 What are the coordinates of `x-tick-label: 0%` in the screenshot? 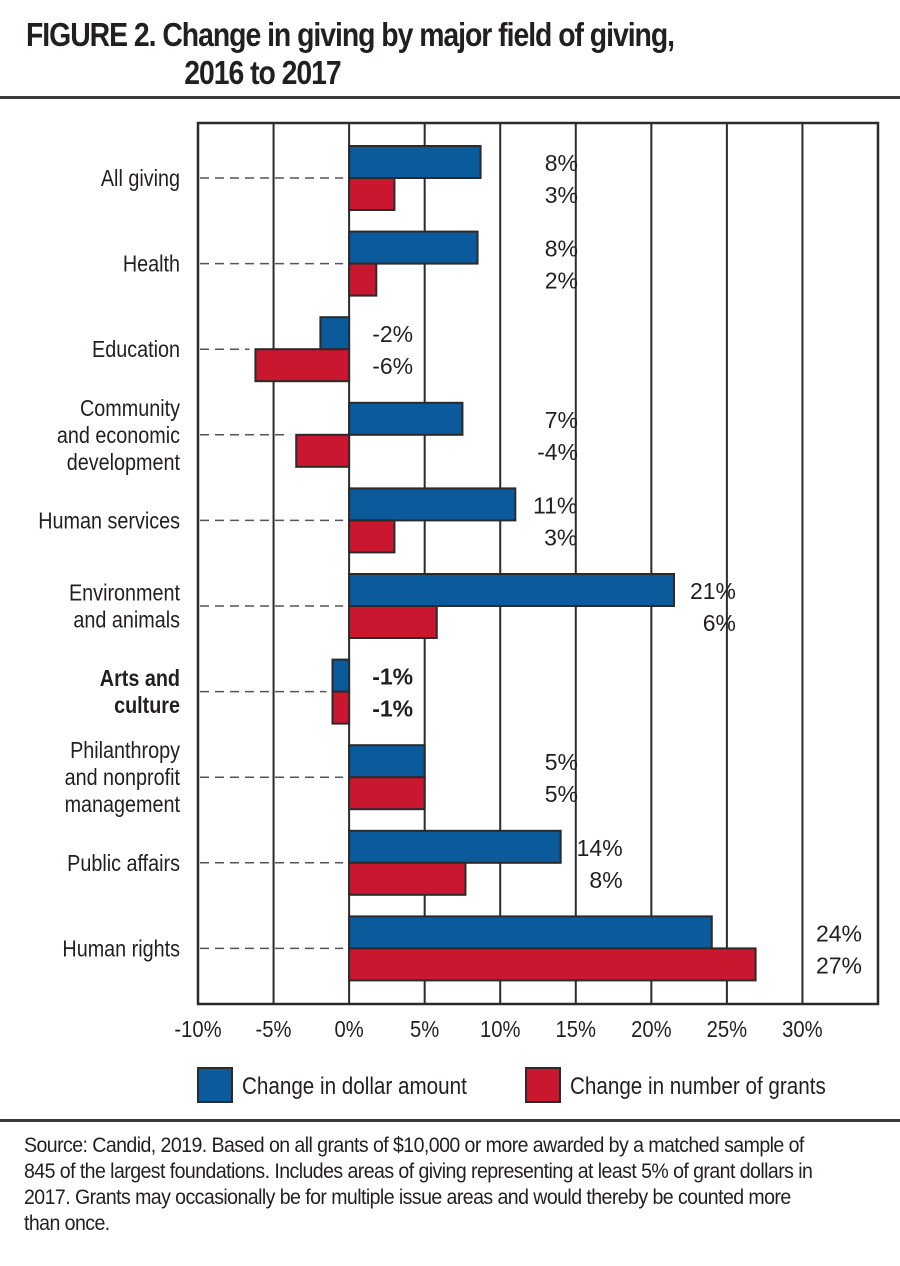 It's located at (348, 1029).